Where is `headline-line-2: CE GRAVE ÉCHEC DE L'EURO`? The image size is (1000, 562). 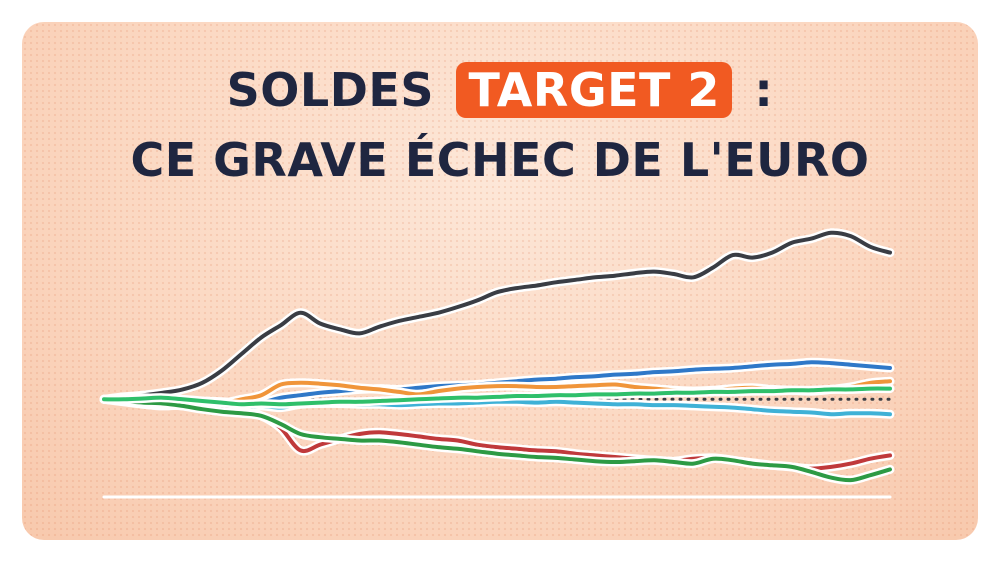
headline-line-2: CE GRAVE ÉCHEC DE L'EURO is located at coordinates (500, 160).